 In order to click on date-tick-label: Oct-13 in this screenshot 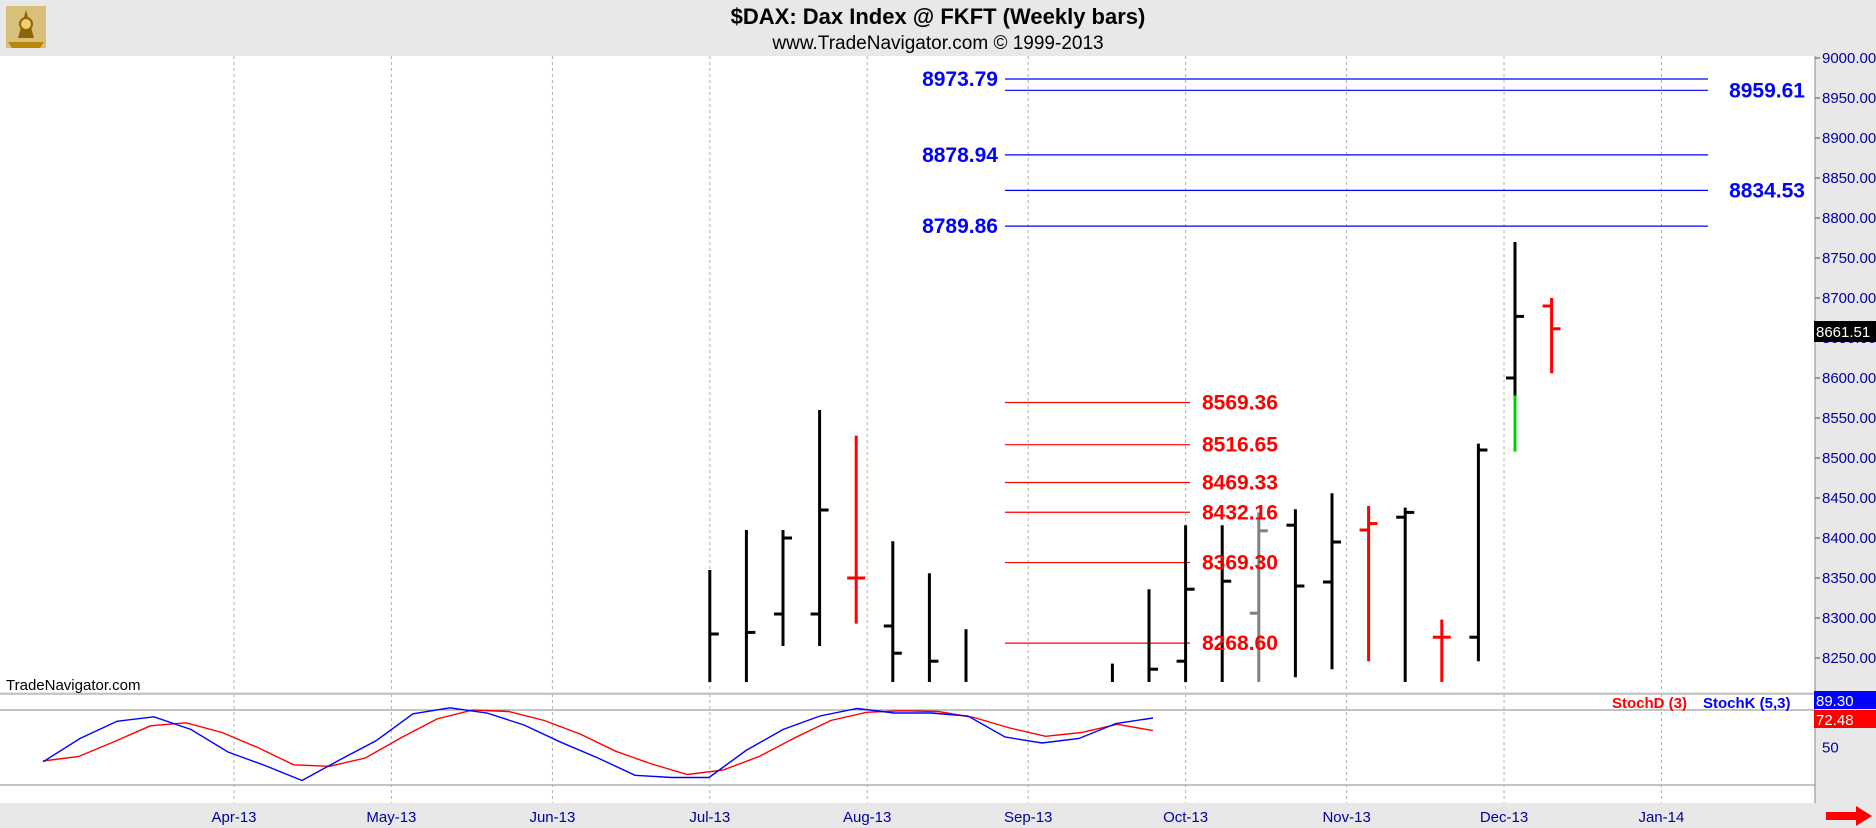, I will do `click(1185, 817)`.